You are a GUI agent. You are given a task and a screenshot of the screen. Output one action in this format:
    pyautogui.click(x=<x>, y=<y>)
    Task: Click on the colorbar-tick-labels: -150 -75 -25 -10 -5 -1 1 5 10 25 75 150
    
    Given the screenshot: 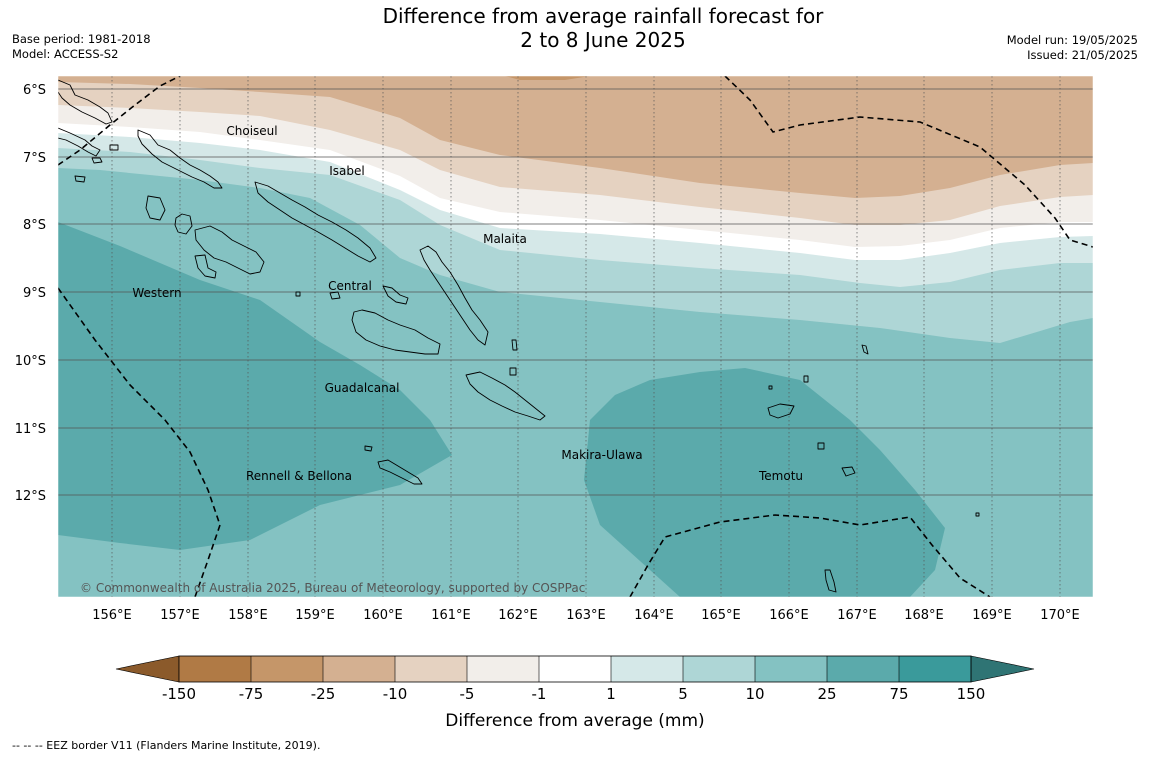 What is the action you would take?
    pyautogui.click(x=573, y=694)
    